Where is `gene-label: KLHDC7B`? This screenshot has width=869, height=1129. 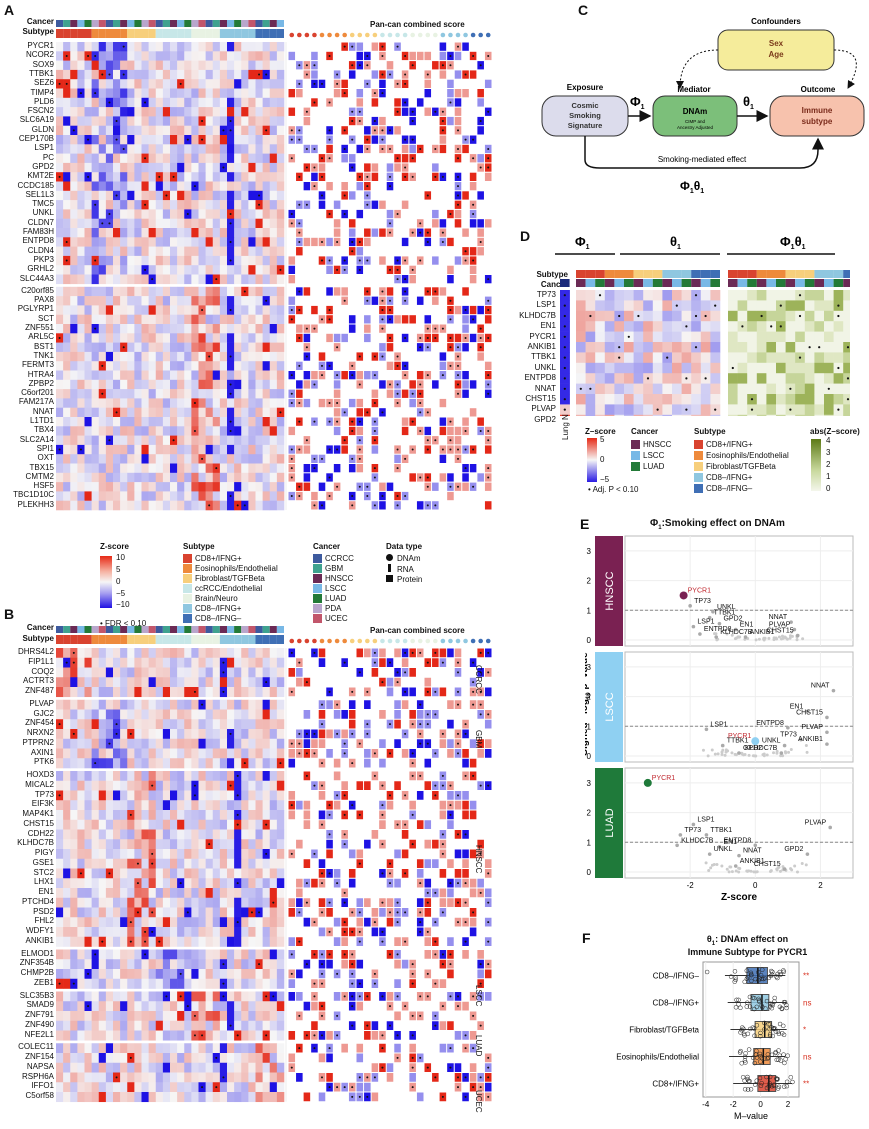 gene-label: KLHDC7B is located at coordinates (35, 843).